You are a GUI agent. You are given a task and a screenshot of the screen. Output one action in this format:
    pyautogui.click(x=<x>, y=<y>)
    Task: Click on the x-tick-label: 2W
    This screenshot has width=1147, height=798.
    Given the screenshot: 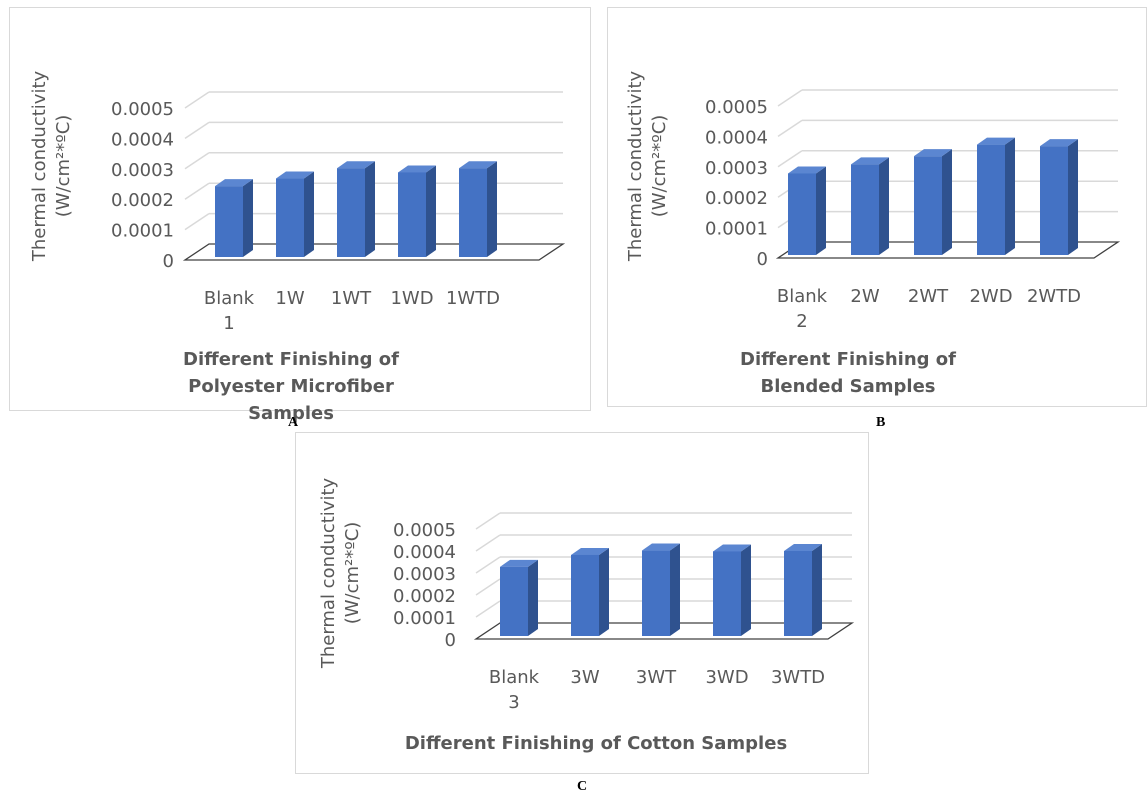 What is the action you would take?
    pyautogui.click(x=864, y=296)
    